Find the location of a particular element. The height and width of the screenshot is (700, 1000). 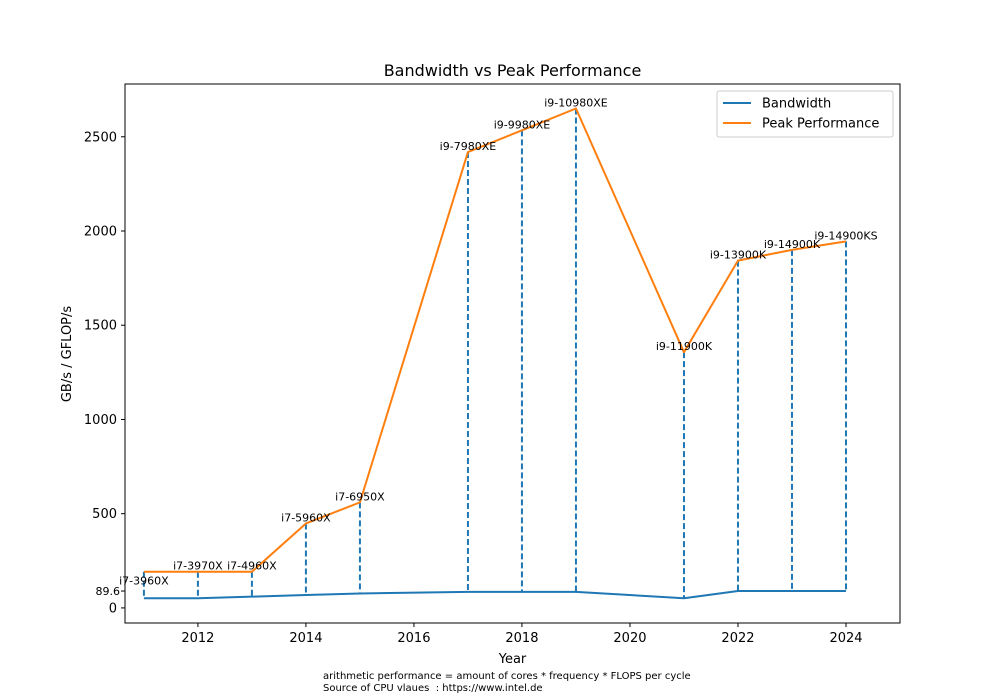

x-axis-label: Year is located at coordinates (512, 659).